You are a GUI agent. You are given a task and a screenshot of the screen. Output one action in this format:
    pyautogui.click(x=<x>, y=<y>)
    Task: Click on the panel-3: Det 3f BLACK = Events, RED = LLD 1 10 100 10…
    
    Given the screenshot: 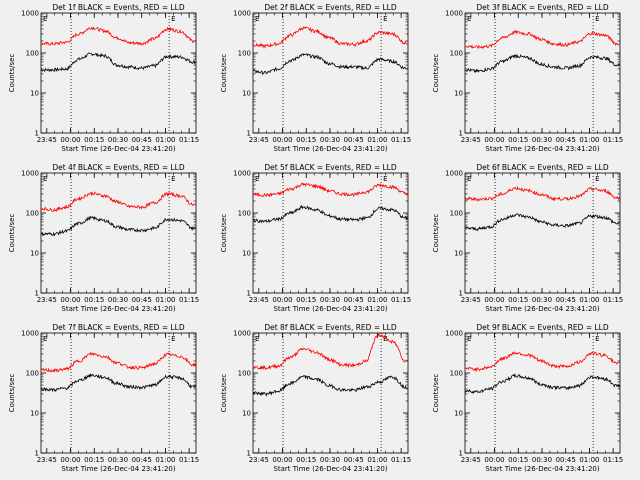 What is the action you would take?
    pyautogui.click(x=527, y=78)
    